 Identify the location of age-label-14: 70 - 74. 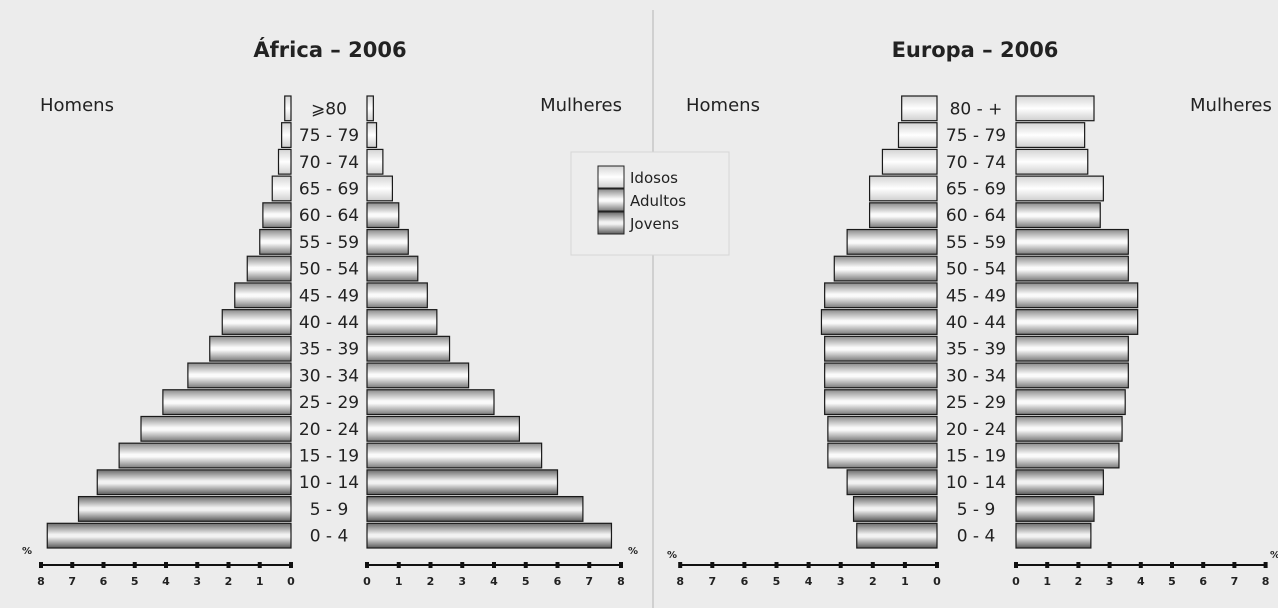
(329, 163).